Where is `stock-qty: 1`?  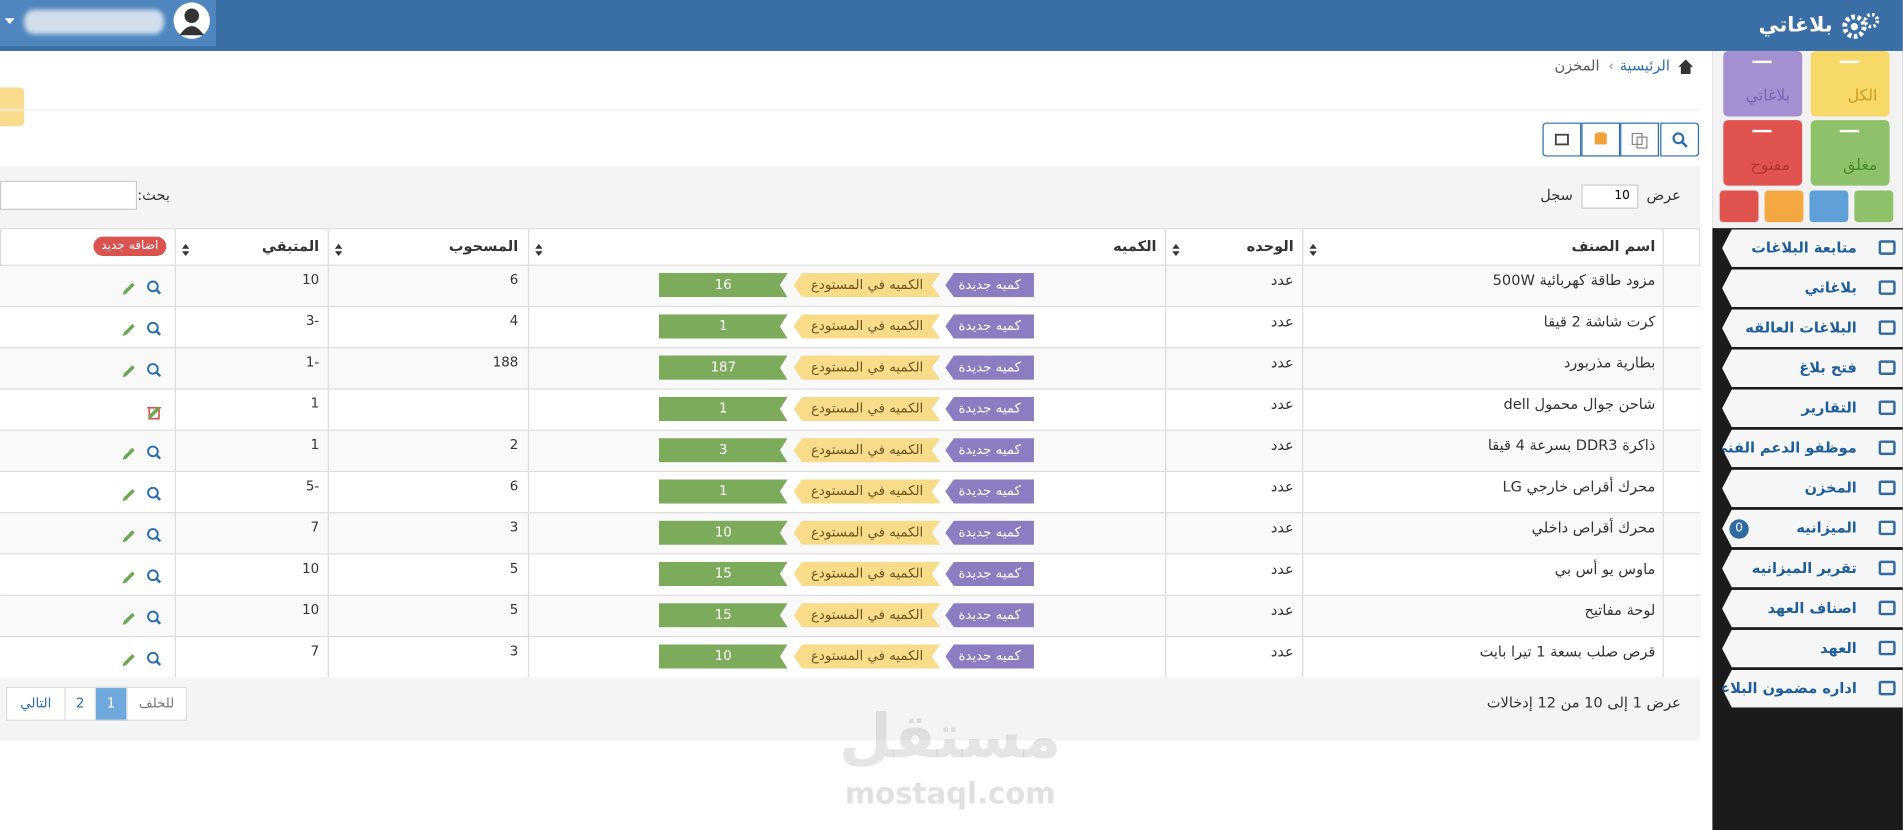
stock-qty: 1 is located at coordinates (723, 326).